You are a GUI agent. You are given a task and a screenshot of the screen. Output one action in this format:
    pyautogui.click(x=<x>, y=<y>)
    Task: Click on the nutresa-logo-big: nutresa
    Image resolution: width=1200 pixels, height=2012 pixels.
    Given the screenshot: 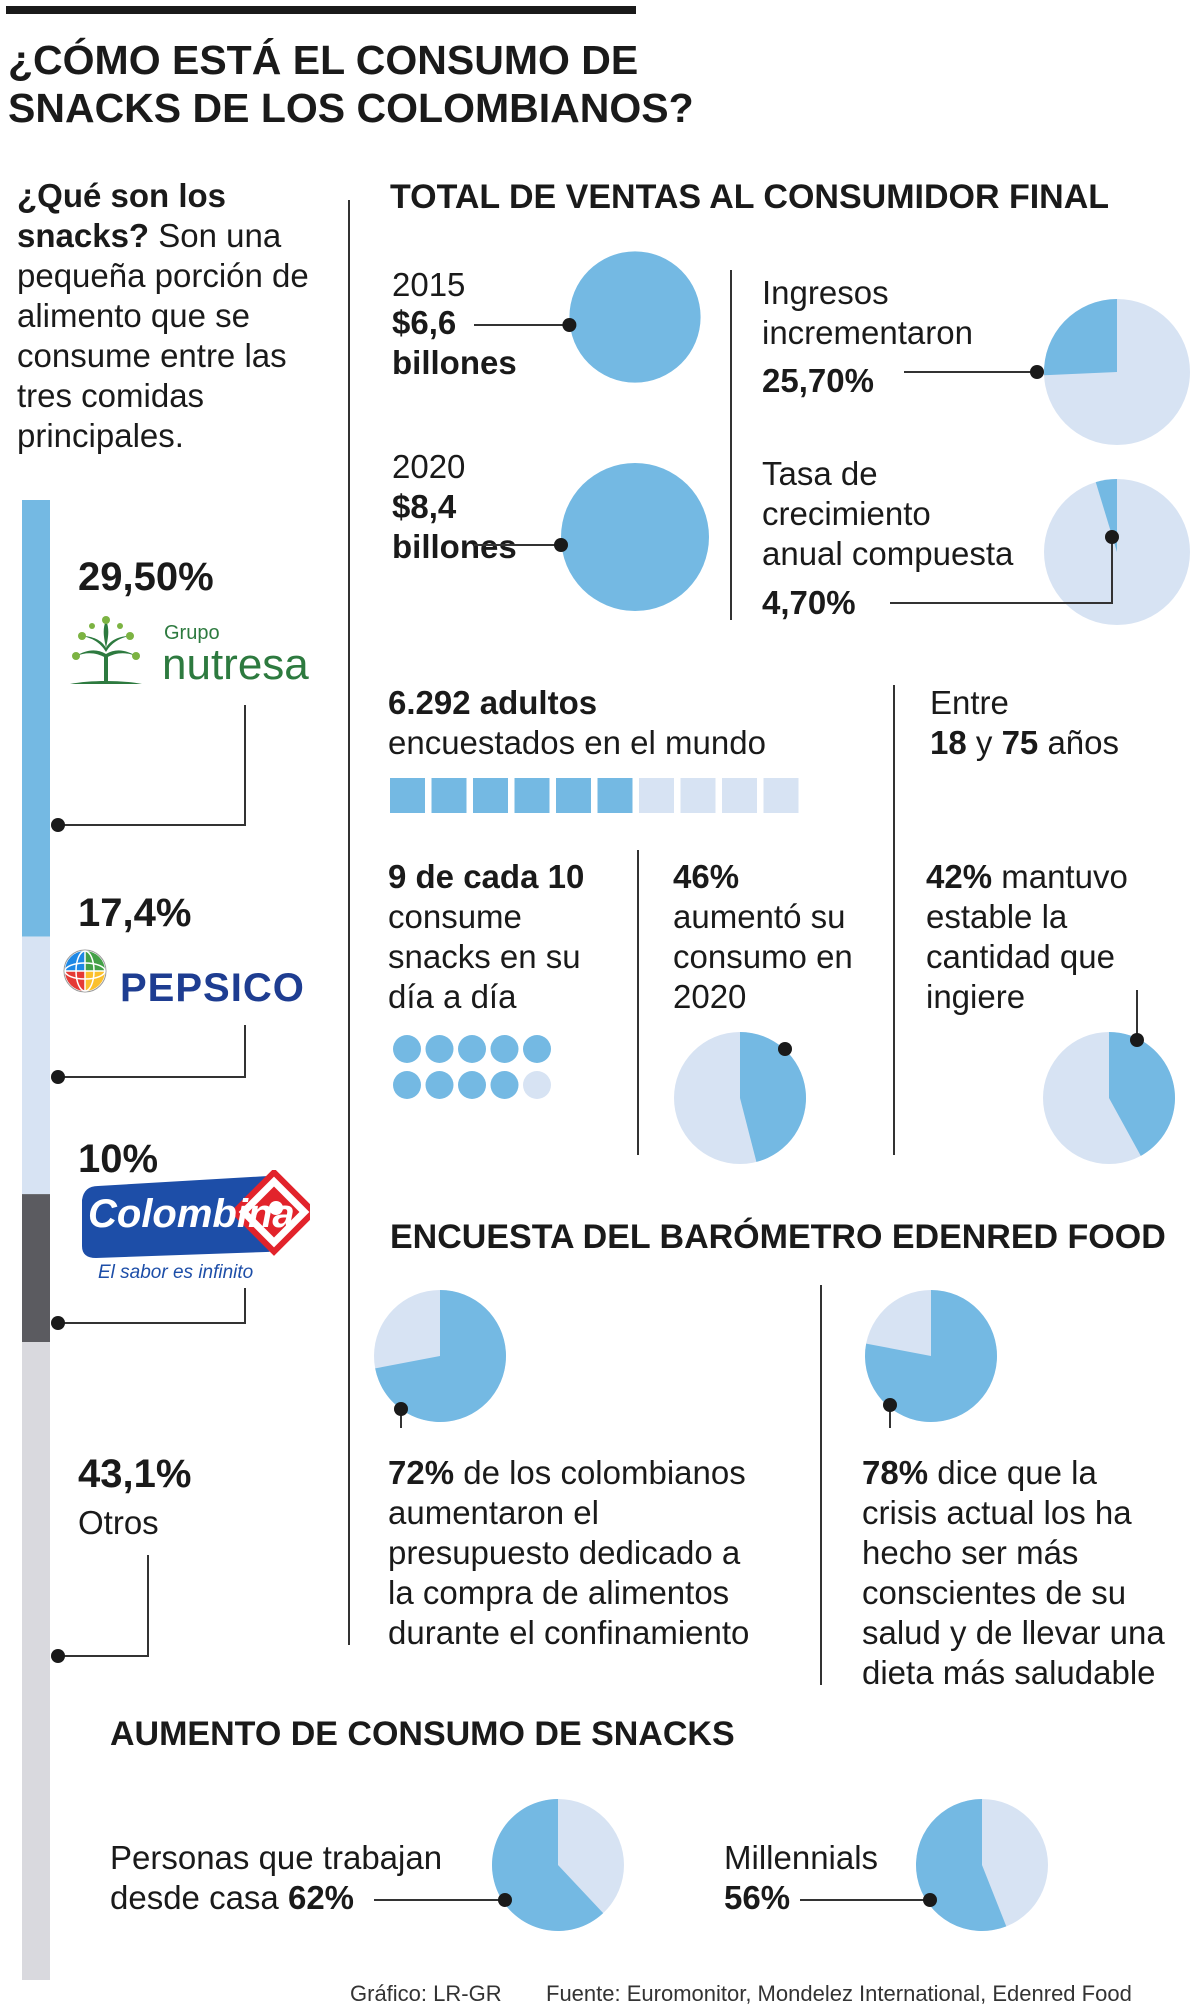 What is the action you would take?
    pyautogui.click(x=235, y=664)
    